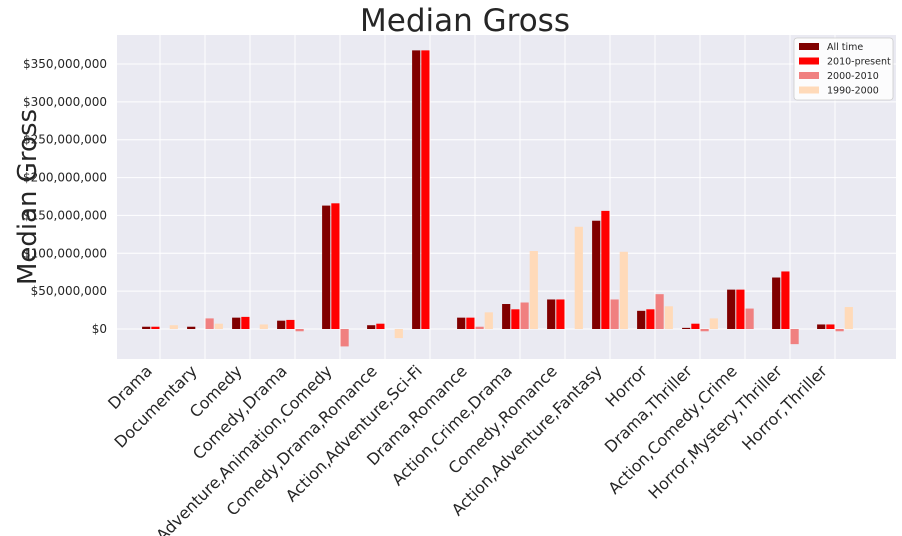 The height and width of the screenshot is (536, 902). I want to click on legend-label: 2000-2010, so click(853, 76).